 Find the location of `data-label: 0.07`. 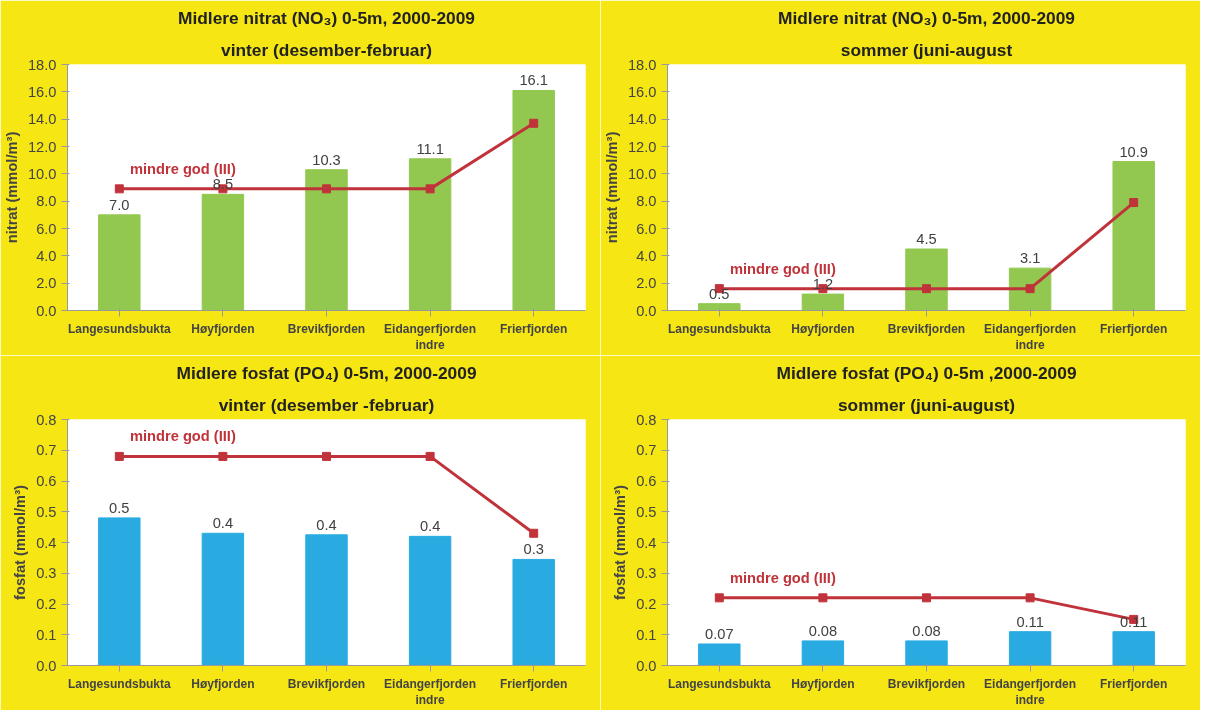

data-label: 0.07 is located at coordinates (719, 633).